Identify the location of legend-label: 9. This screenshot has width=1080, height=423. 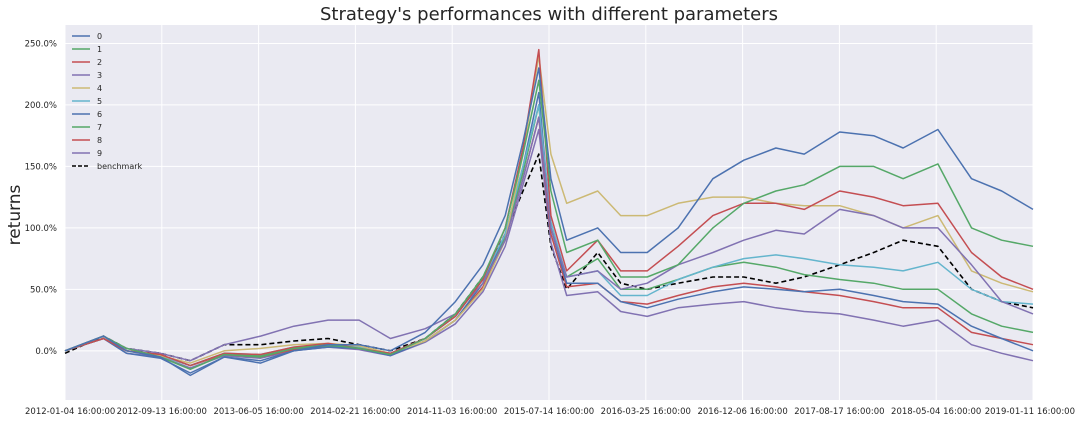
(99, 153).